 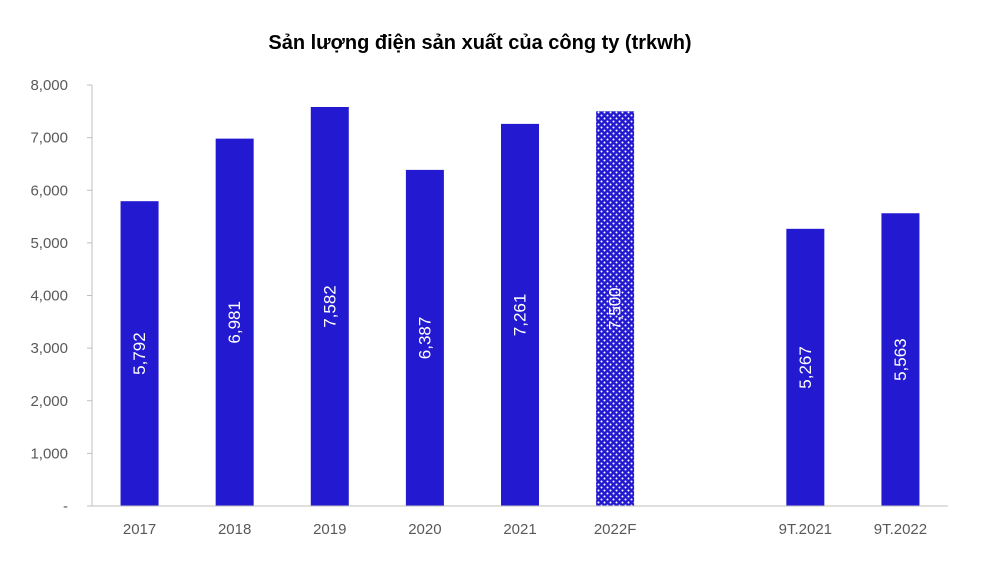 I want to click on bar-2017, so click(x=139, y=354).